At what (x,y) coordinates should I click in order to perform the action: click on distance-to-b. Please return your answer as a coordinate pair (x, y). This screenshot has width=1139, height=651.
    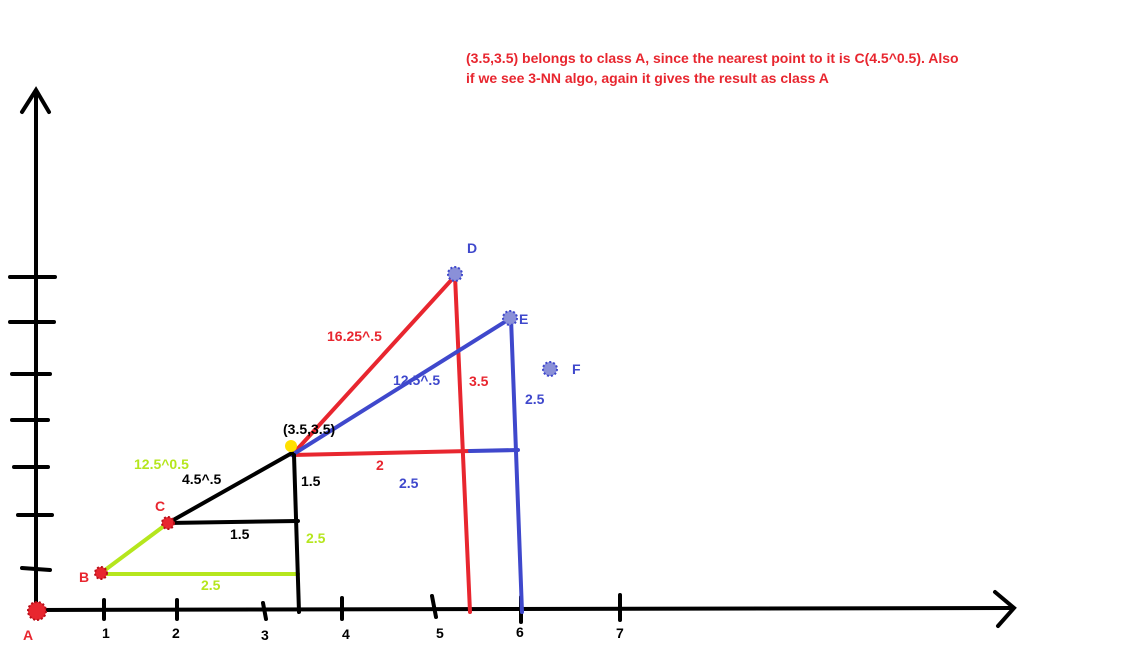
    Looking at the image, I should click on (199, 548).